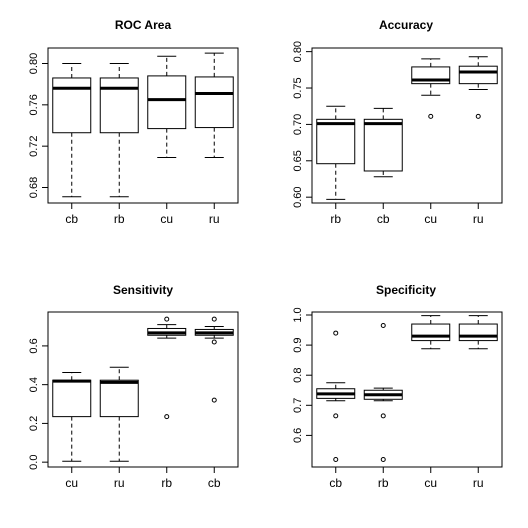 The image size is (528, 528). Describe the element at coordinates (143, 290) in the screenshot. I see `chart-title: Sensitivity` at that location.